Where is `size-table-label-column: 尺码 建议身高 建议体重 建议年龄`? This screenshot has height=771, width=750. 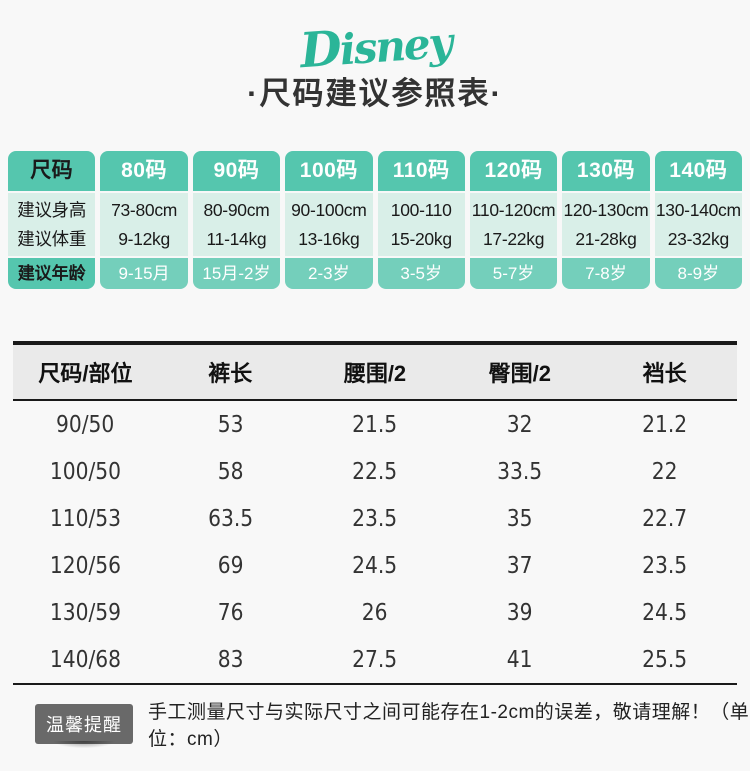 size-table-label-column: 尺码 建议身高 建议体重 建议年龄 is located at coordinates (52, 220).